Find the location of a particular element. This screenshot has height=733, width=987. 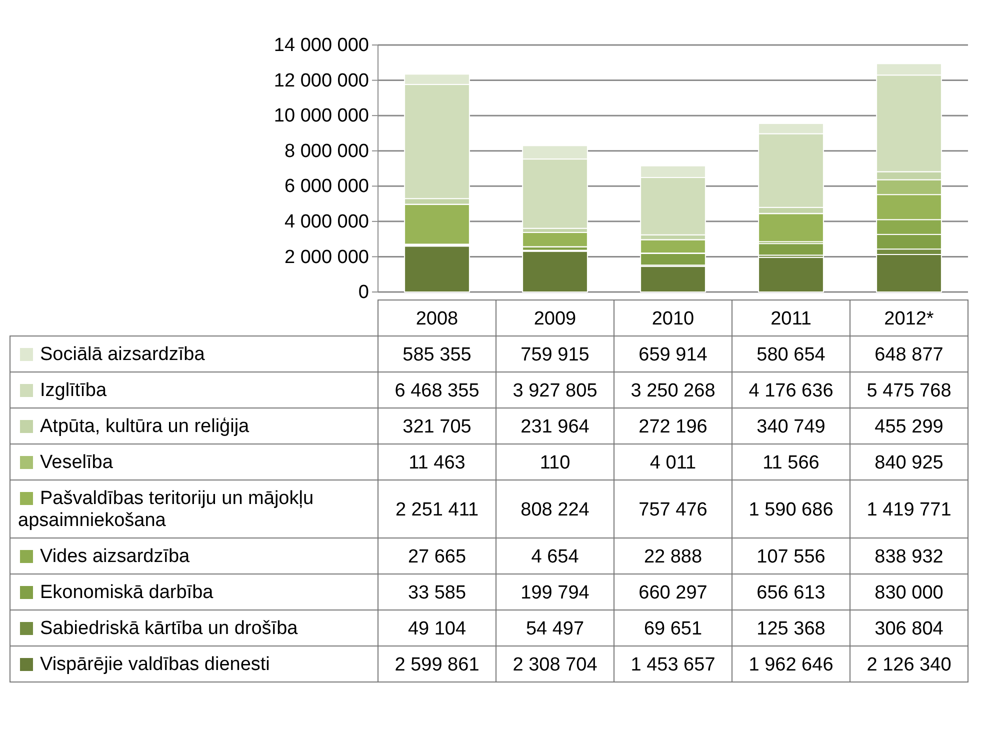

data-label: 199 794 is located at coordinates (555, 593).